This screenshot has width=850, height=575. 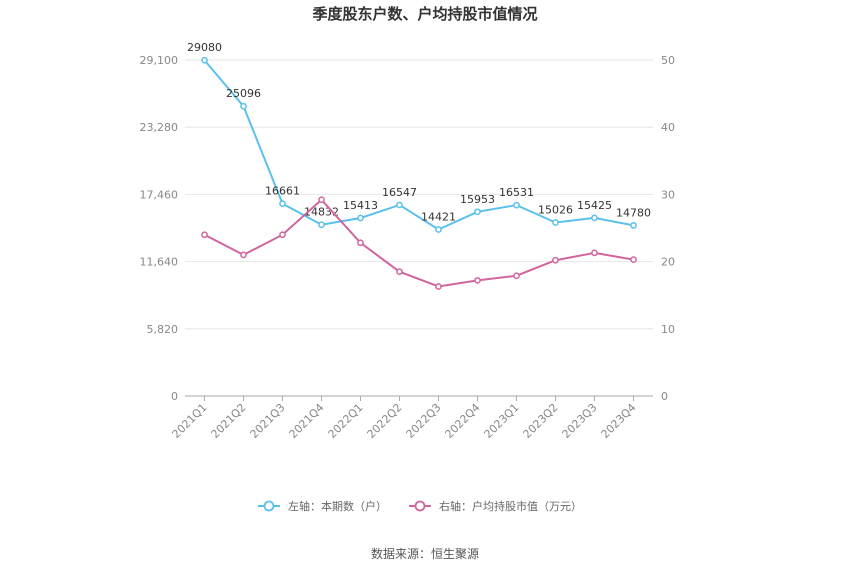 What do you see at coordinates (668, 329) in the screenshot?
I see `right-tick-label: 10` at bounding box center [668, 329].